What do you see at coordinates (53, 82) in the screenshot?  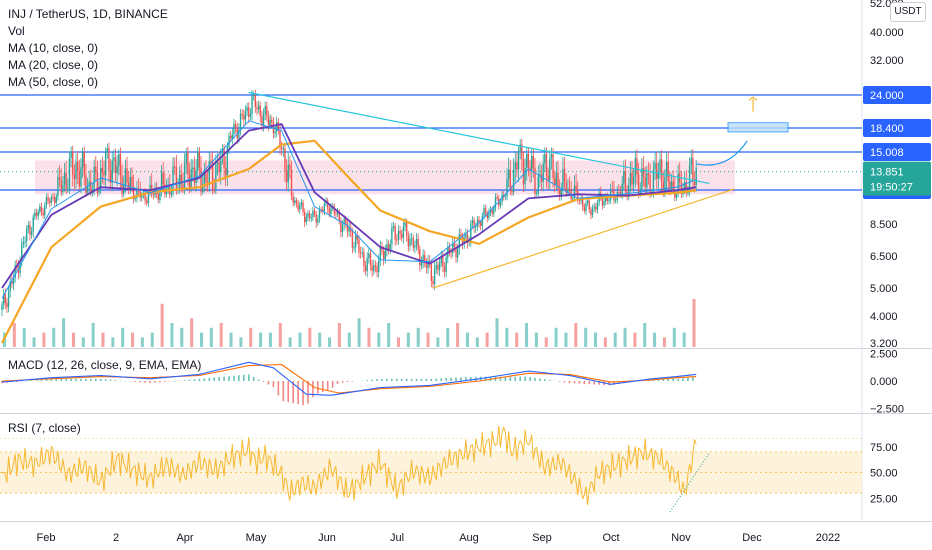 I see `ma50-label: MA (50, close, 0)` at bounding box center [53, 82].